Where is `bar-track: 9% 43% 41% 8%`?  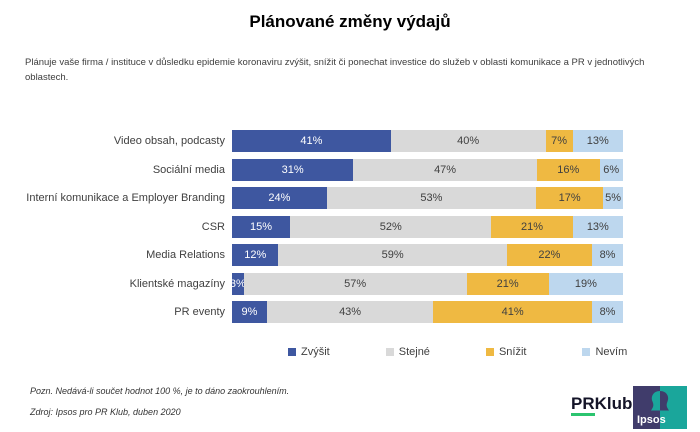 bar-track: 9% 43% 41% 8% is located at coordinates (427, 312).